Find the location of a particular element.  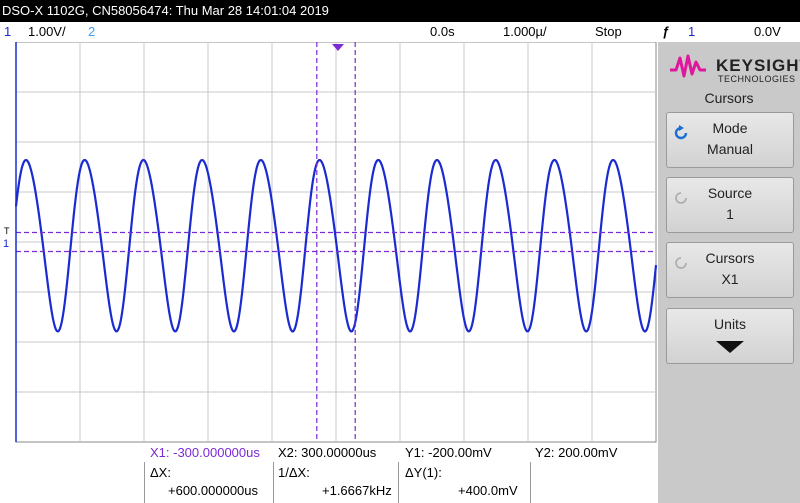

softkey-value: 1 is located at coordinates (730, 214).